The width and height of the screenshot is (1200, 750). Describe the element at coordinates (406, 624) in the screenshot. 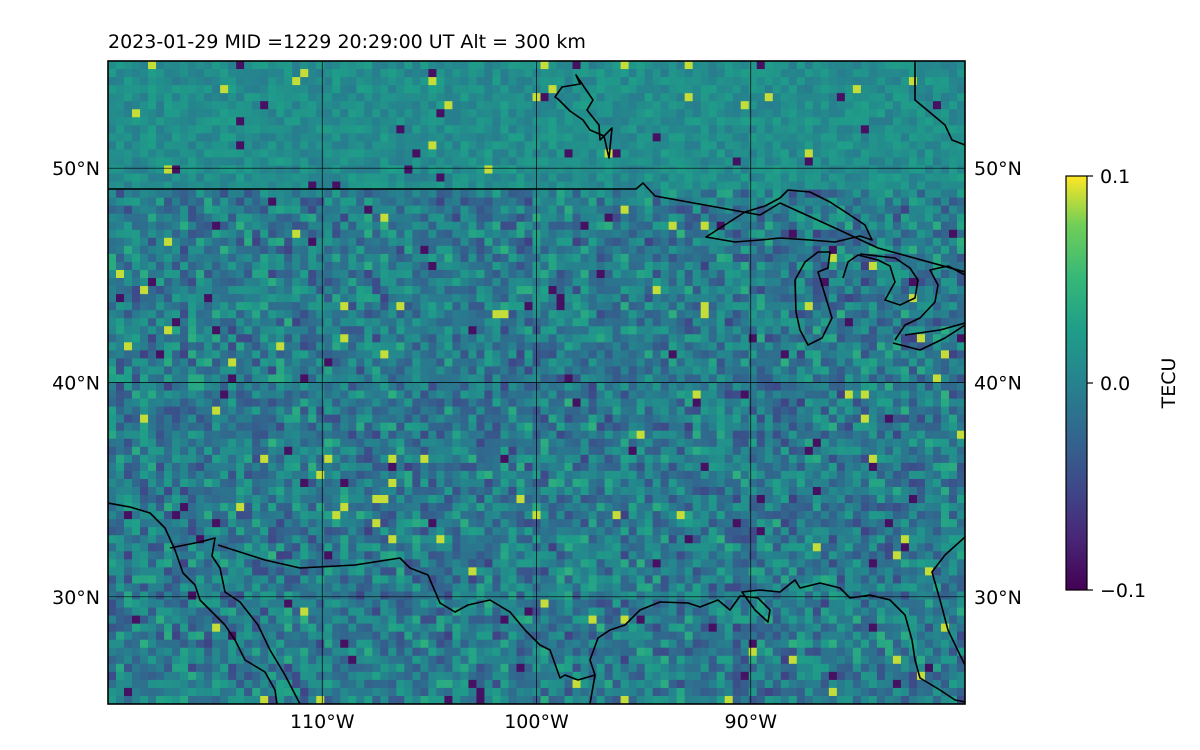

I see `us-mexico-border` at that location.